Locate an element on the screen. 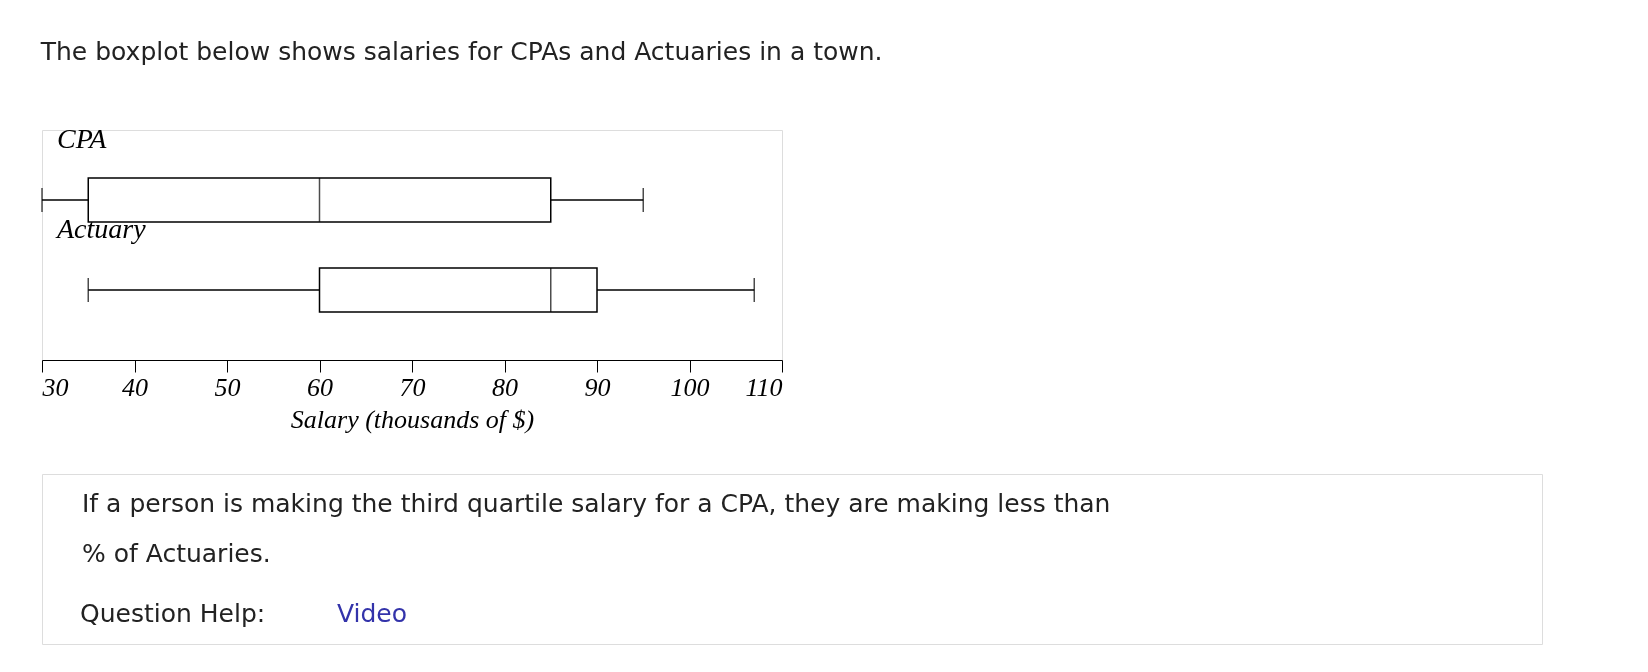 This screenshot has width=1648, height=672. y-tick-label: CPA is located at coordinates (82, 138).